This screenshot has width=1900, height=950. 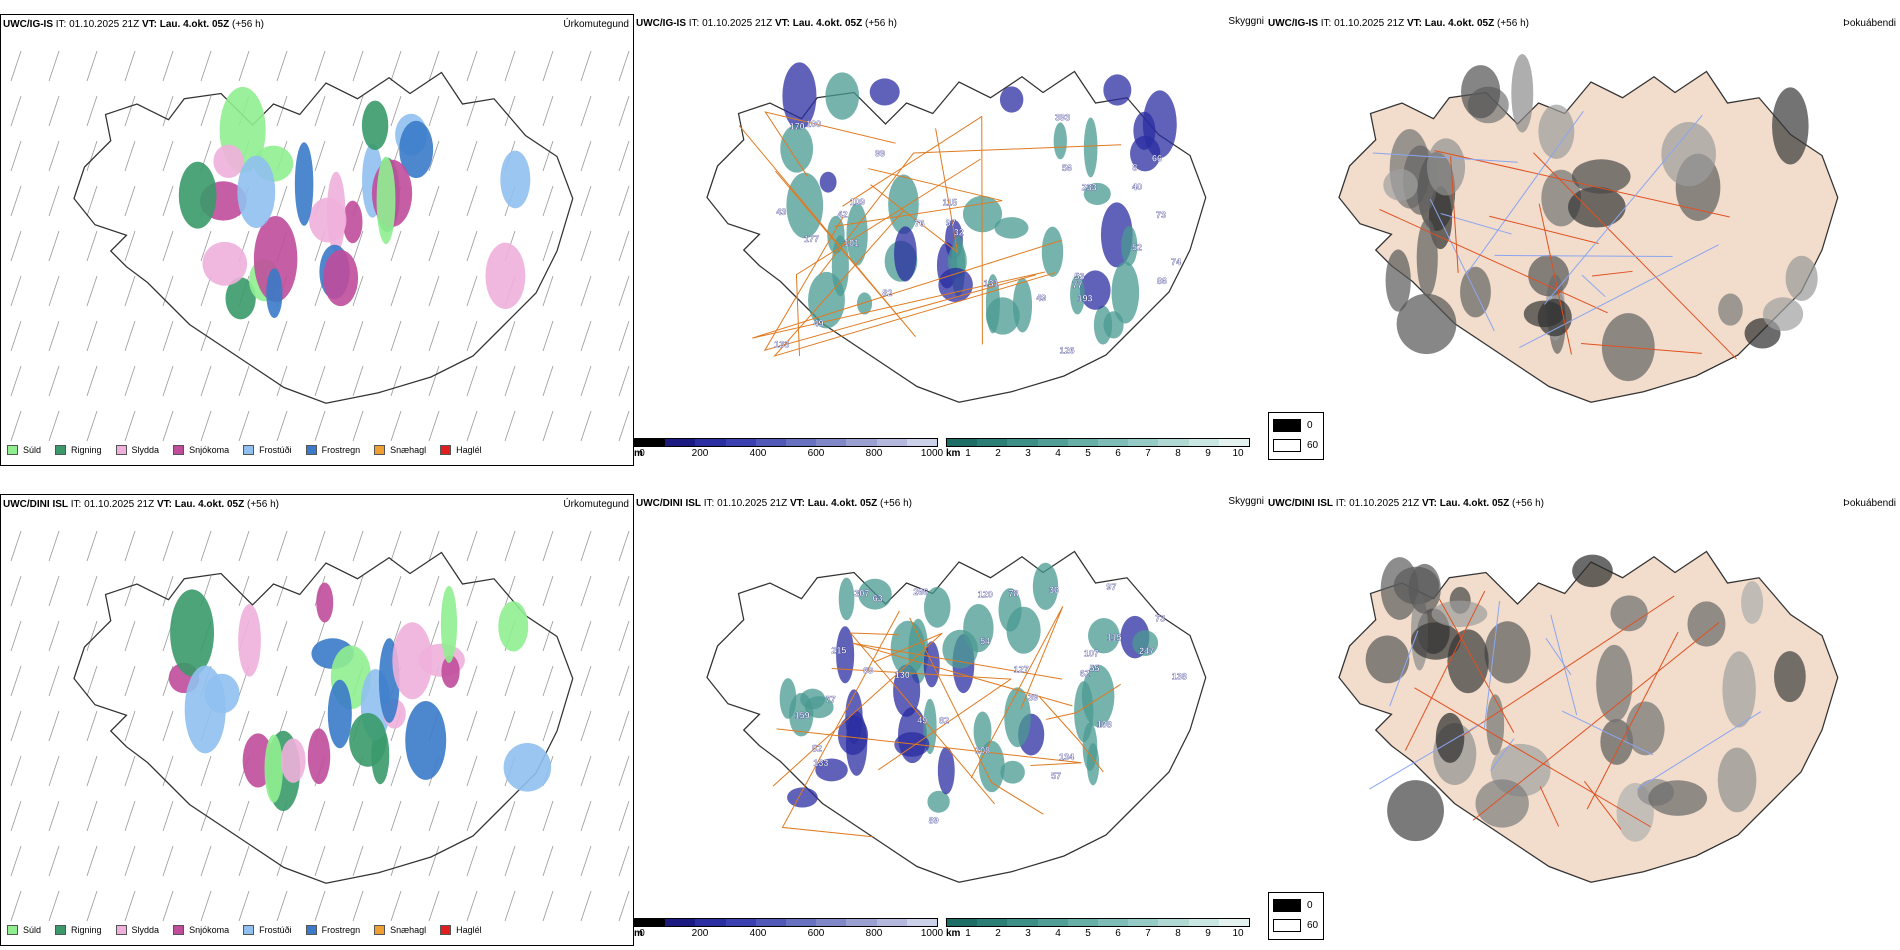 What do you see at coordinates (1118, 453) in the screenshot?
I see `colorbar-tick: 6` at bounding box center [1118, 453].